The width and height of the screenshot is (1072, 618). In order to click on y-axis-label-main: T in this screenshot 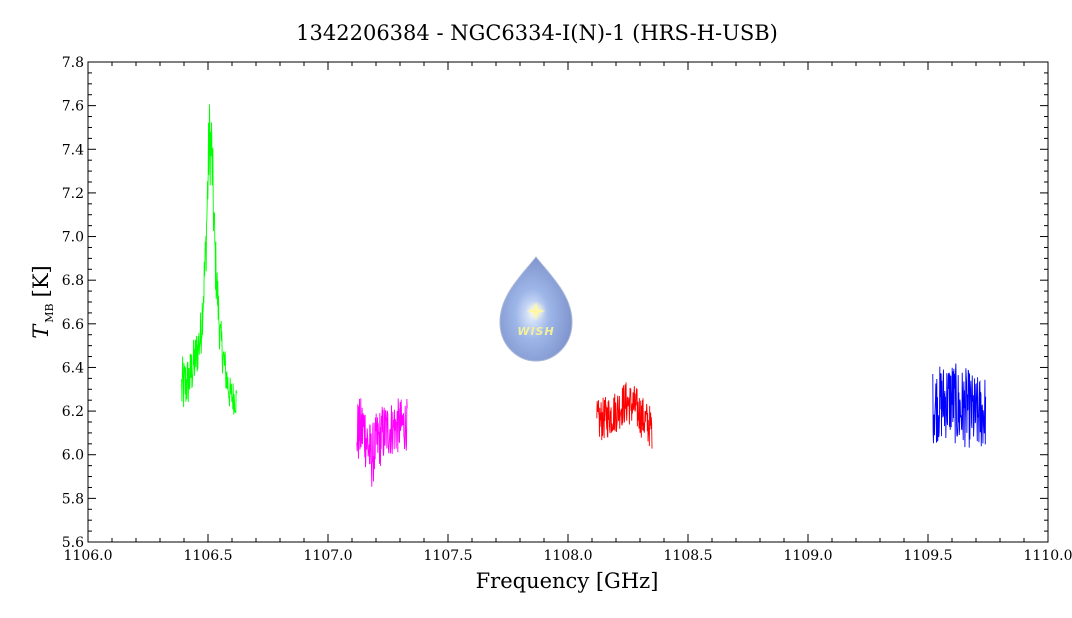, I will do `click(41, 331)`.